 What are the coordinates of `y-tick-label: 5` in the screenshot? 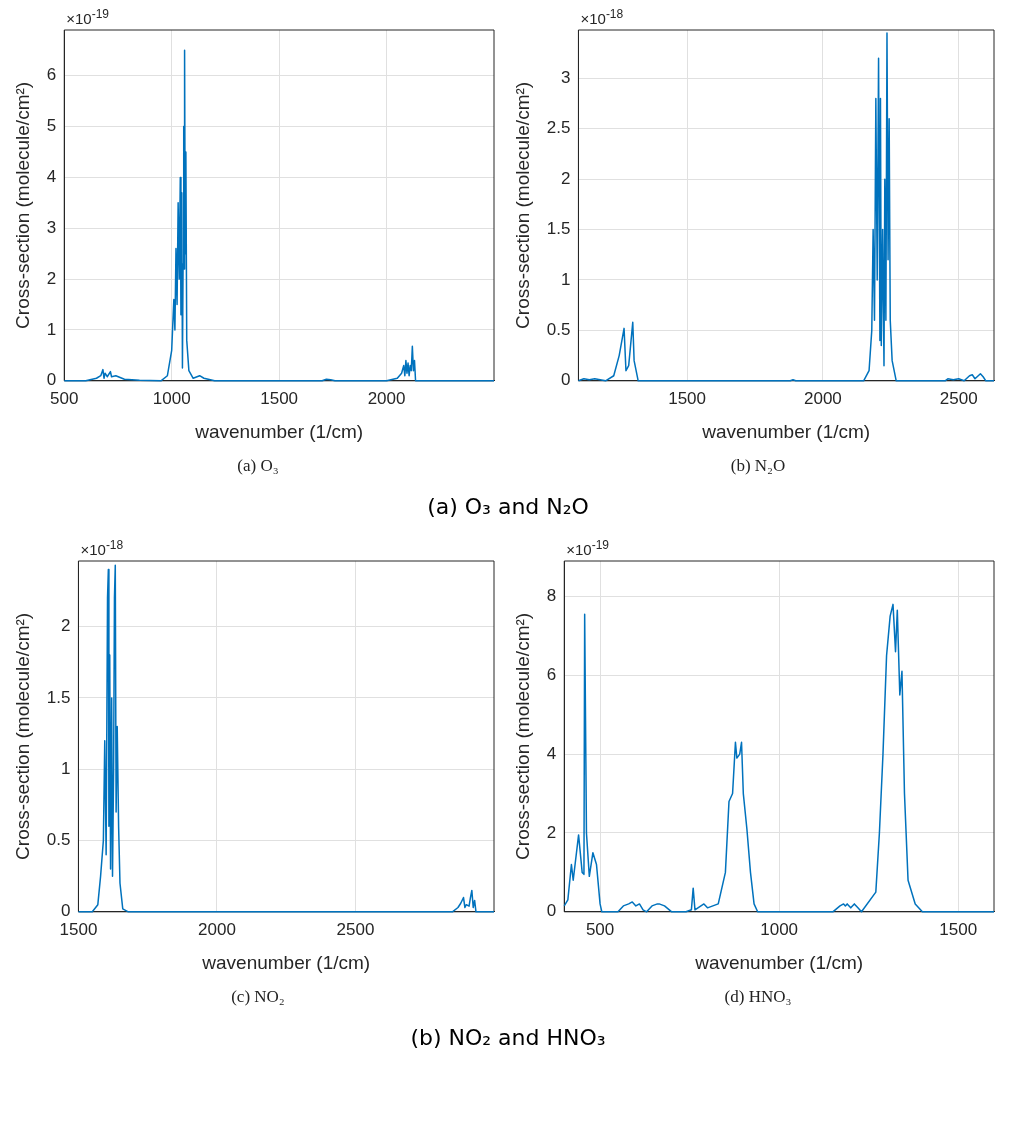 It's located at (51, 126).